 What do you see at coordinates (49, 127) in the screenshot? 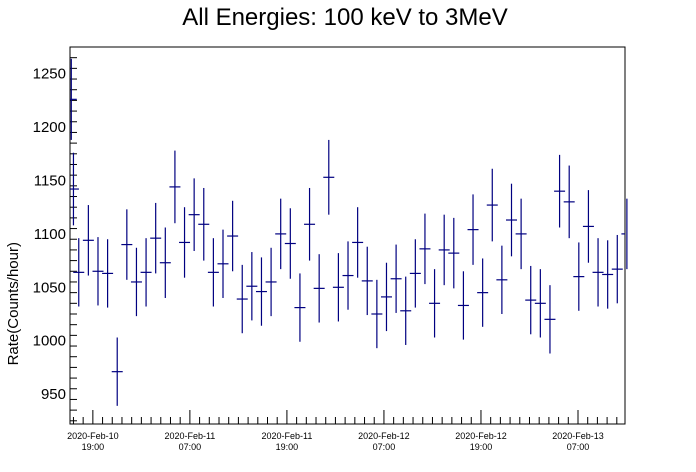
I see `y-tick-label: 1200` at bounding box center [49, 127].